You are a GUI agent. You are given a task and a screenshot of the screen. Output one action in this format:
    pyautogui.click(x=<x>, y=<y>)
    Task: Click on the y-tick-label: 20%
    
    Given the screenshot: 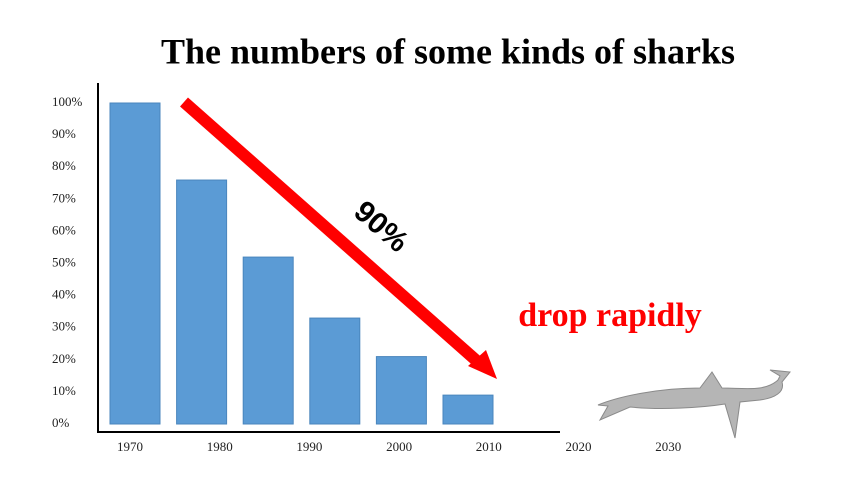 What is the action you would take?
    pyautogui.click(x=64, y=358)
    